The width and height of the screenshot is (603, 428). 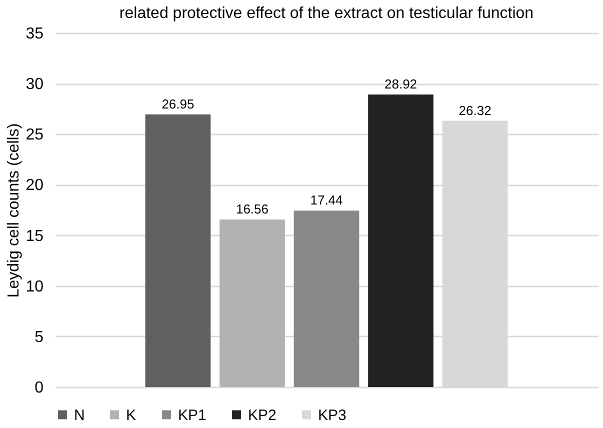 What do you see at coordinates (39, 337) in the screenshot?
I see `y-tick-label: 5` at bounding box center [39, 337].